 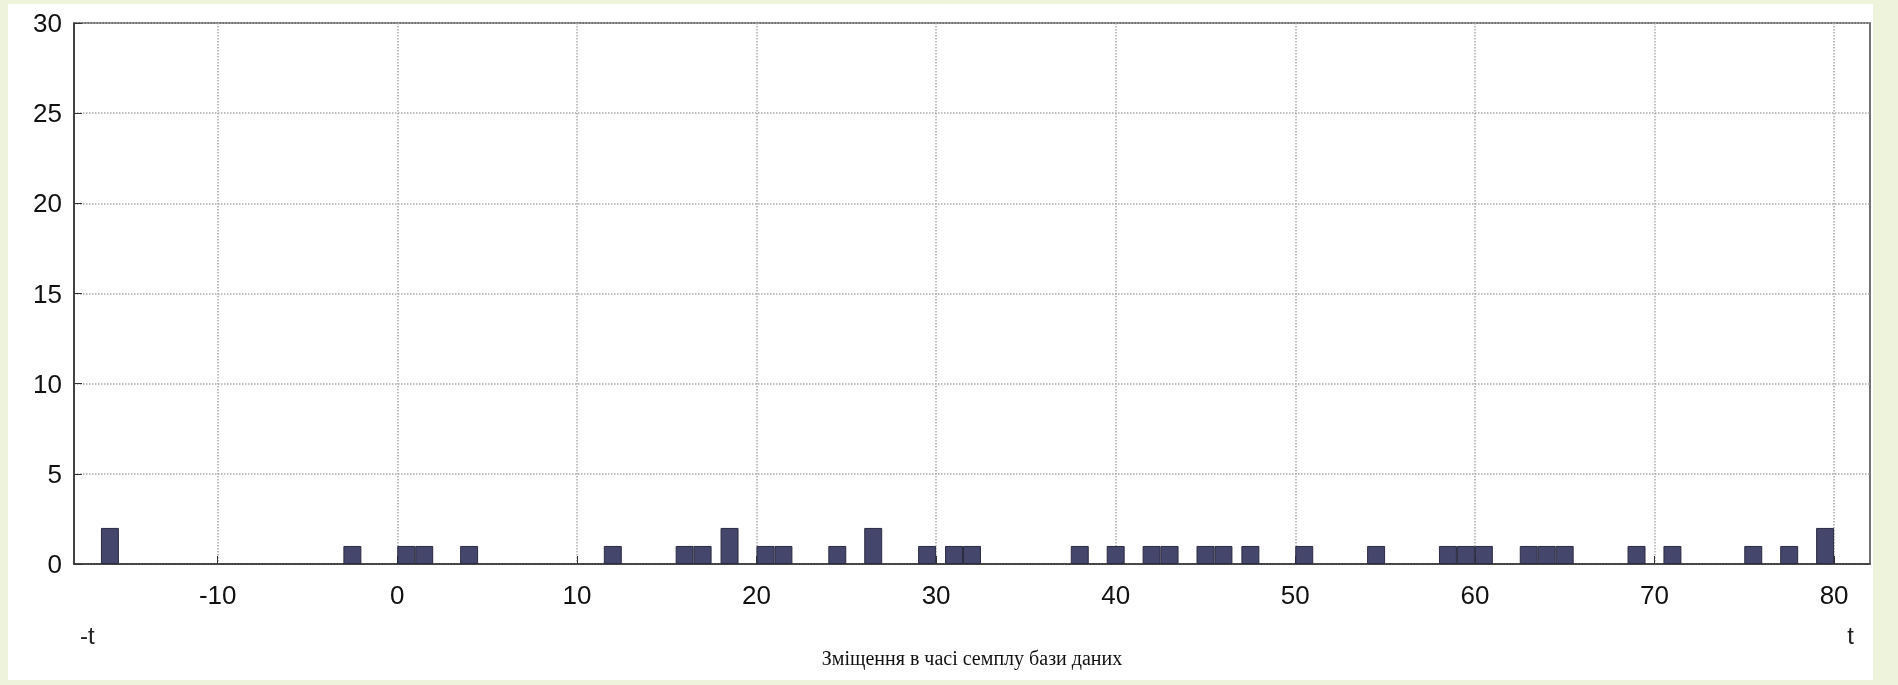 I want to click on x-tick-label: 10, so click(x=577, y=595).